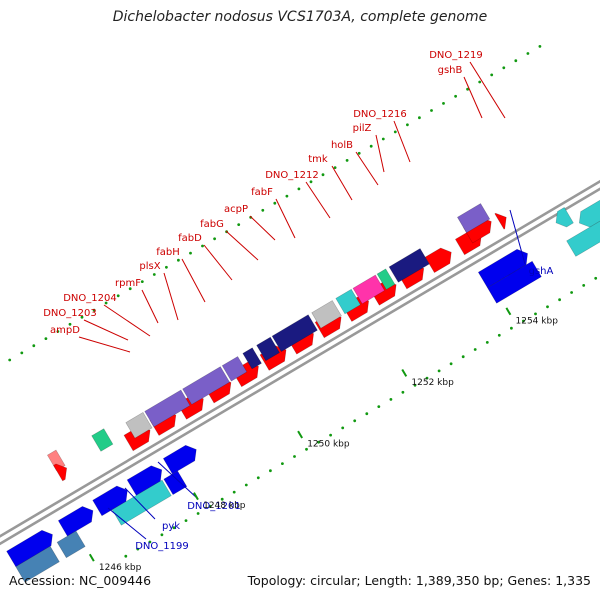  What do you see at coordinates (262, 192) in the screenshot?
I see `label-fabf: fabF` at bounding box center [262, 192].